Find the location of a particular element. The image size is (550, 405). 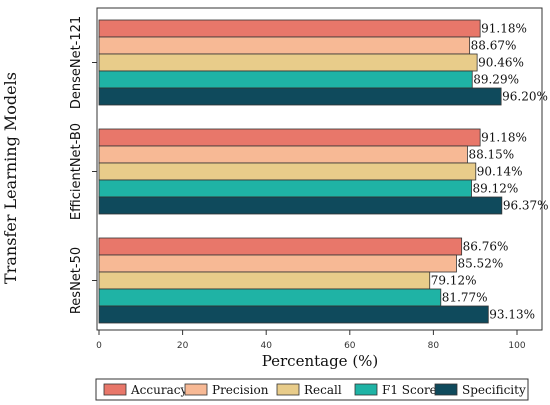

y-axis-title: Transfer Learning Models is located at coordinates (10, 178).